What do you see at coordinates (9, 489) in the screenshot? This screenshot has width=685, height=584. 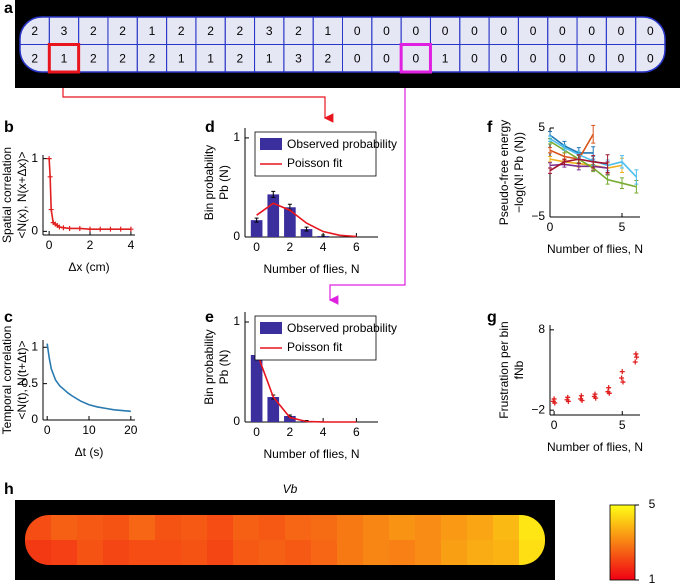 I see `panel-letter: h` at bounding box center [9, 489].